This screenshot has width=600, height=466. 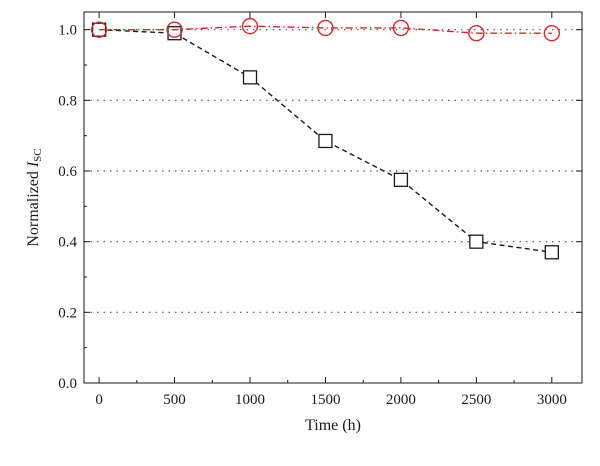 What do you see at coordinates (67, 384) in the screenshot?
I see `y-tick-label: 0.0` at bounding box center [67, 384].